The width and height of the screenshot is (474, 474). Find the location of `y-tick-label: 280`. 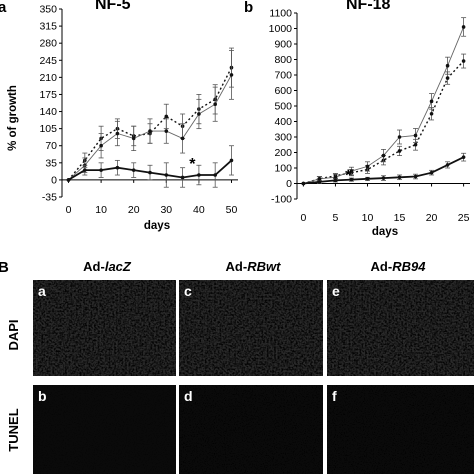

y-tick-label: 280 is located at coordinates (48, 44).